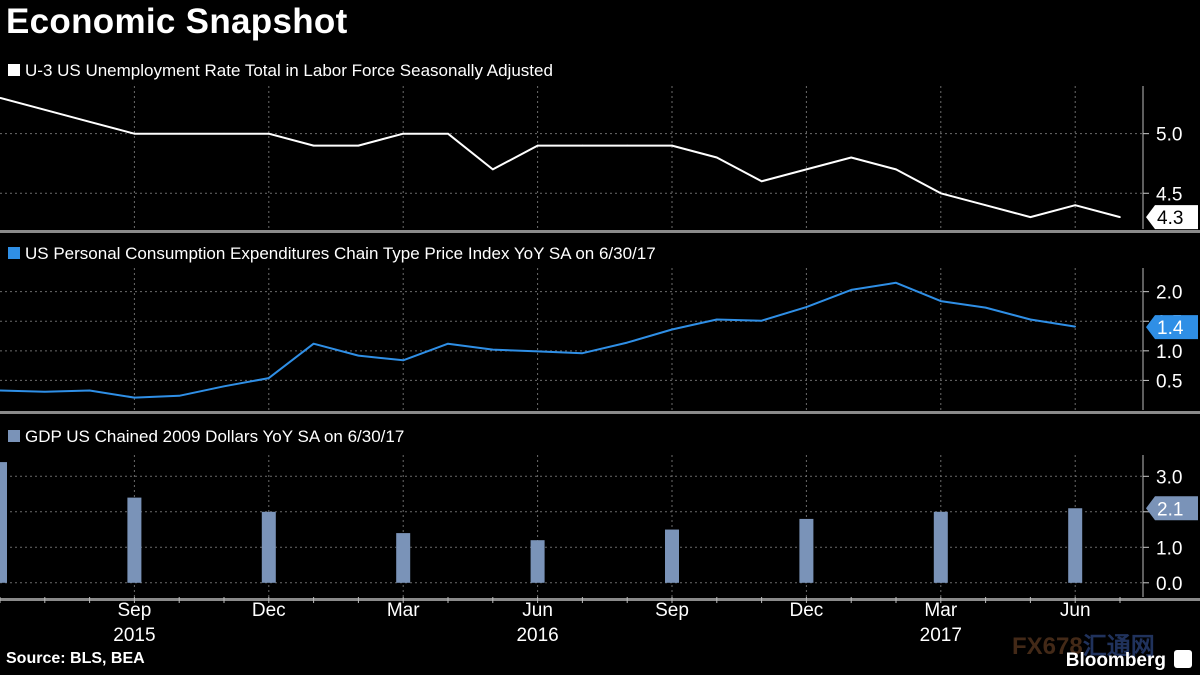 The height and width of the screenshot is (675, 1200). I want to click on y-tick-label: 0.0, so click(1169, 584).